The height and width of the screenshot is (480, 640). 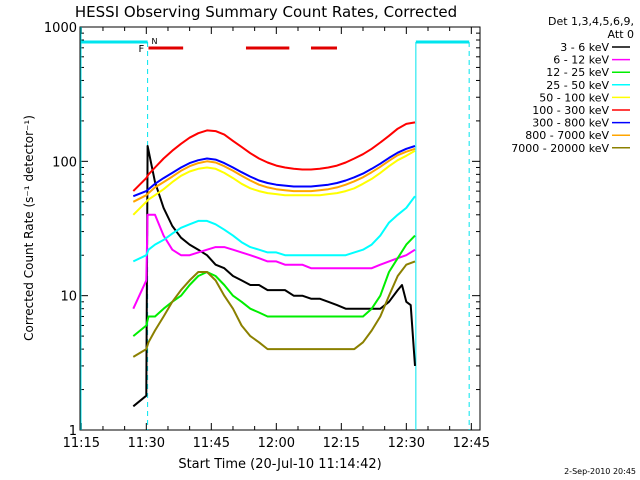 I want to click on x-tick-label: 12:45, so click(x=471, y=443).